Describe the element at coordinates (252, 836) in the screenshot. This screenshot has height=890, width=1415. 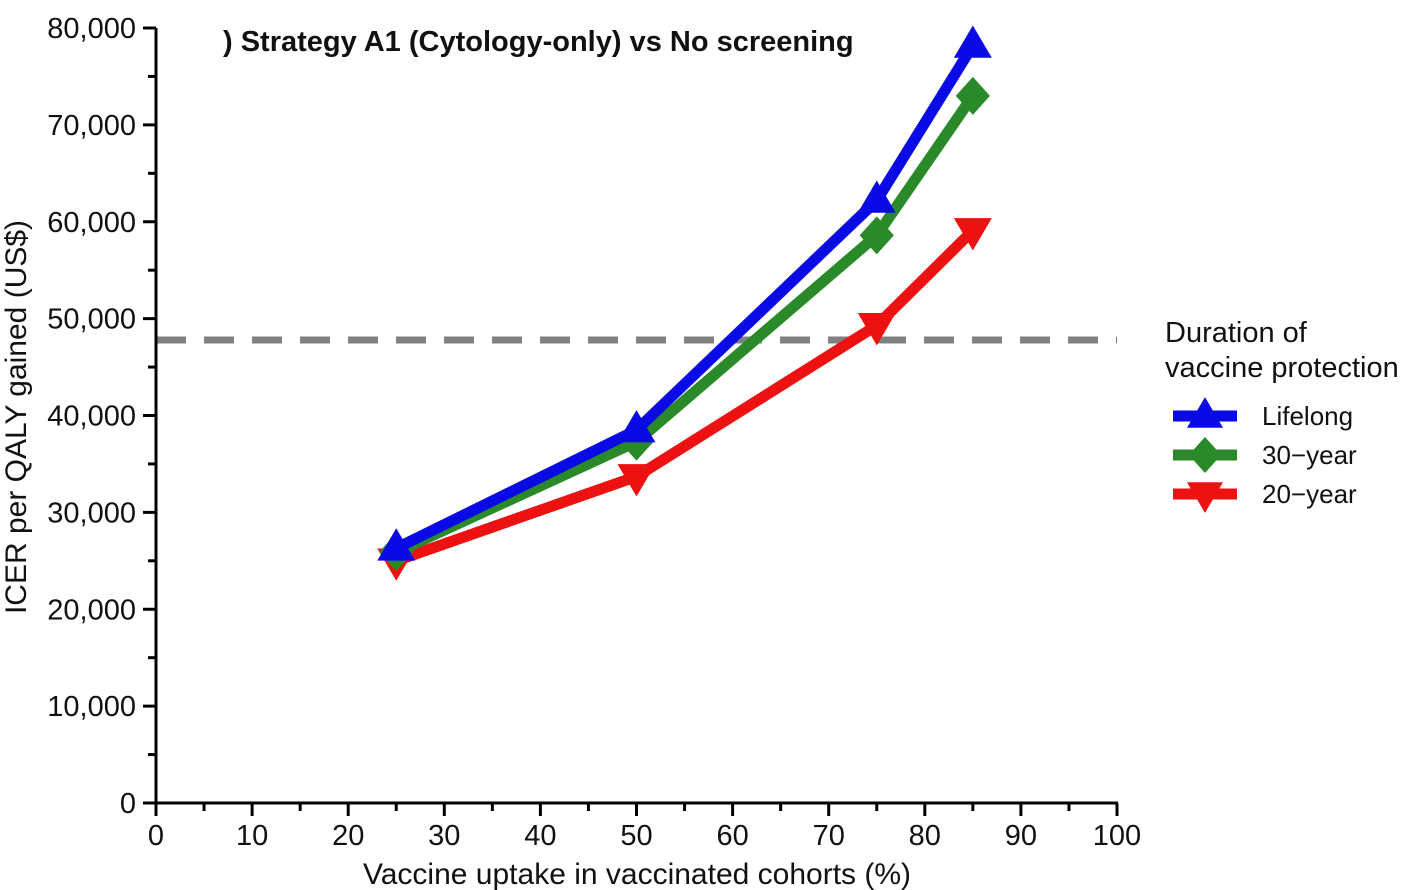
I see `x-tick-label: 10` at that location.